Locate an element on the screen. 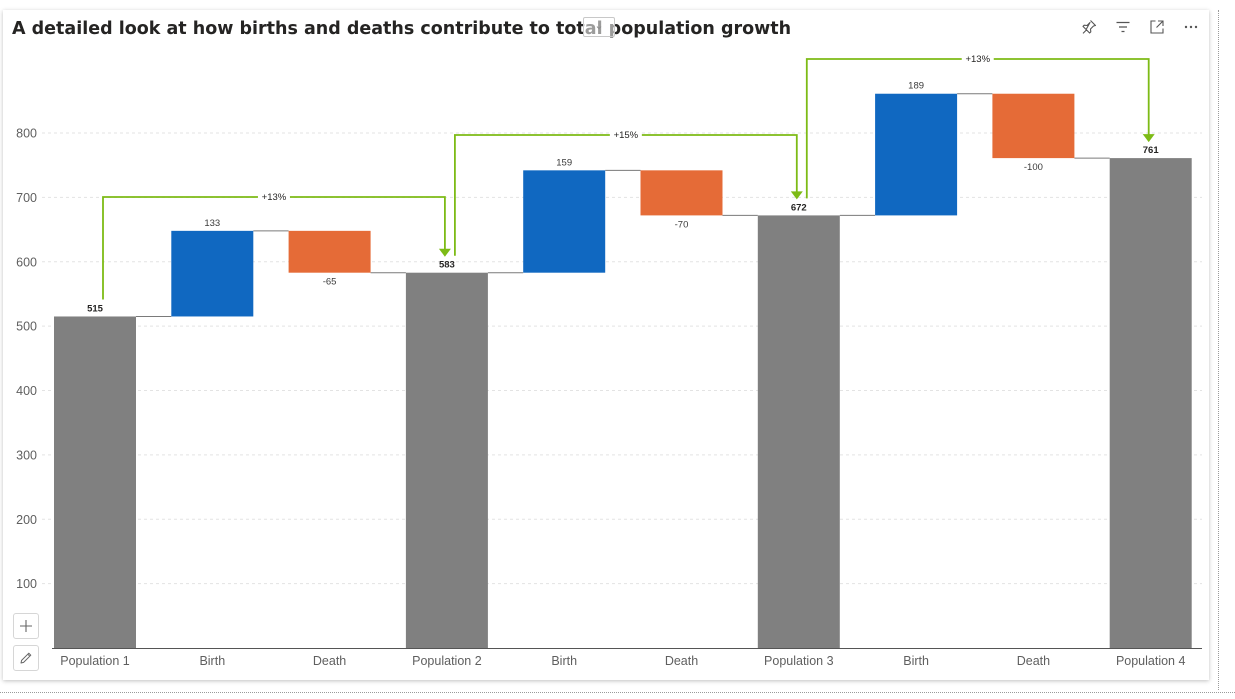 This screenshot has height=699, width=1235. canvas-boundary-bottom is located at coordinates (617, 693).